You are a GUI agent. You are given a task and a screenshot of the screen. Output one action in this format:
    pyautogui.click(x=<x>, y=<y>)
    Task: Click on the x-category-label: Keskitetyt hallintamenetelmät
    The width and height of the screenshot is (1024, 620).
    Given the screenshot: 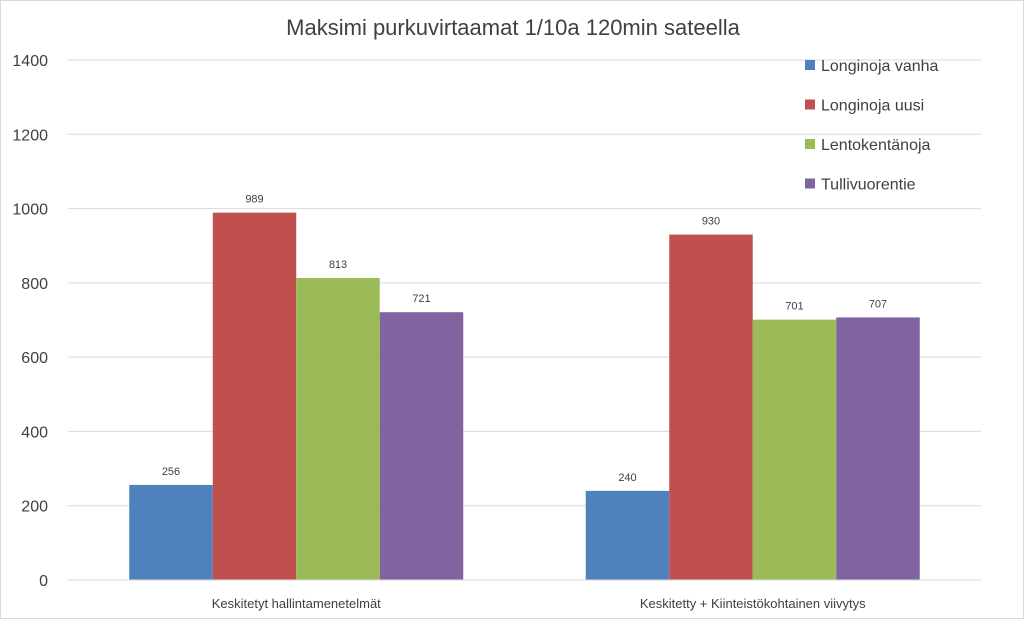 What is the action you would take?
    pyautogui.click(x=296, y=603)
    